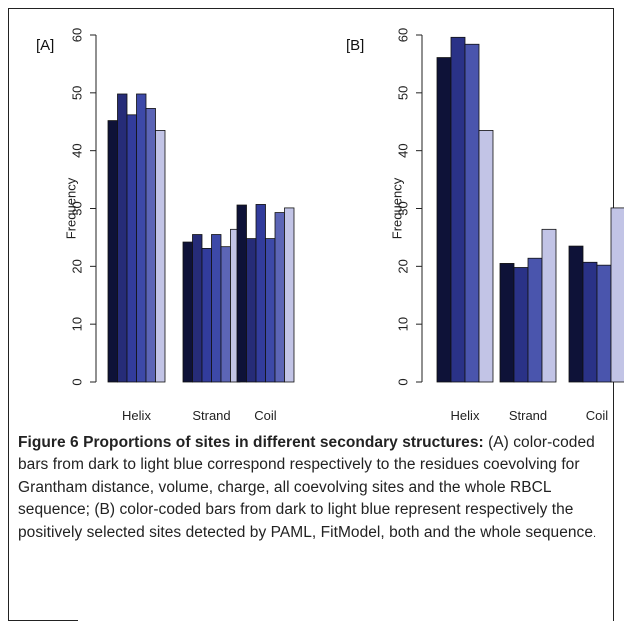 The height and width of the screenshot is (623, 624). I want to click on panel-b-y-tick-label: 50, so click(403, 93).